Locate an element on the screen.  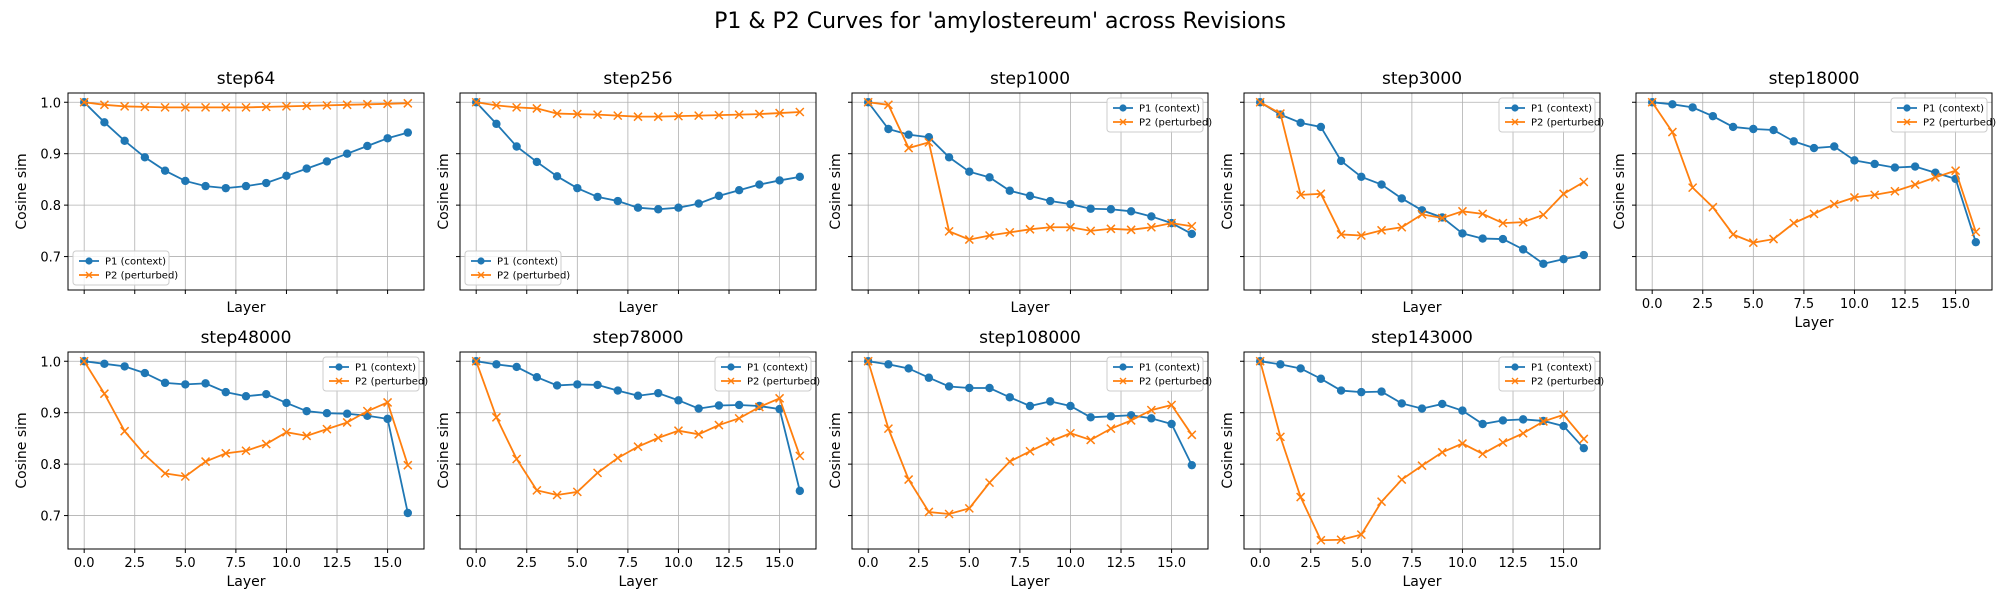
x-tick-label: 2.5 is located at coordinates (1702, 304).